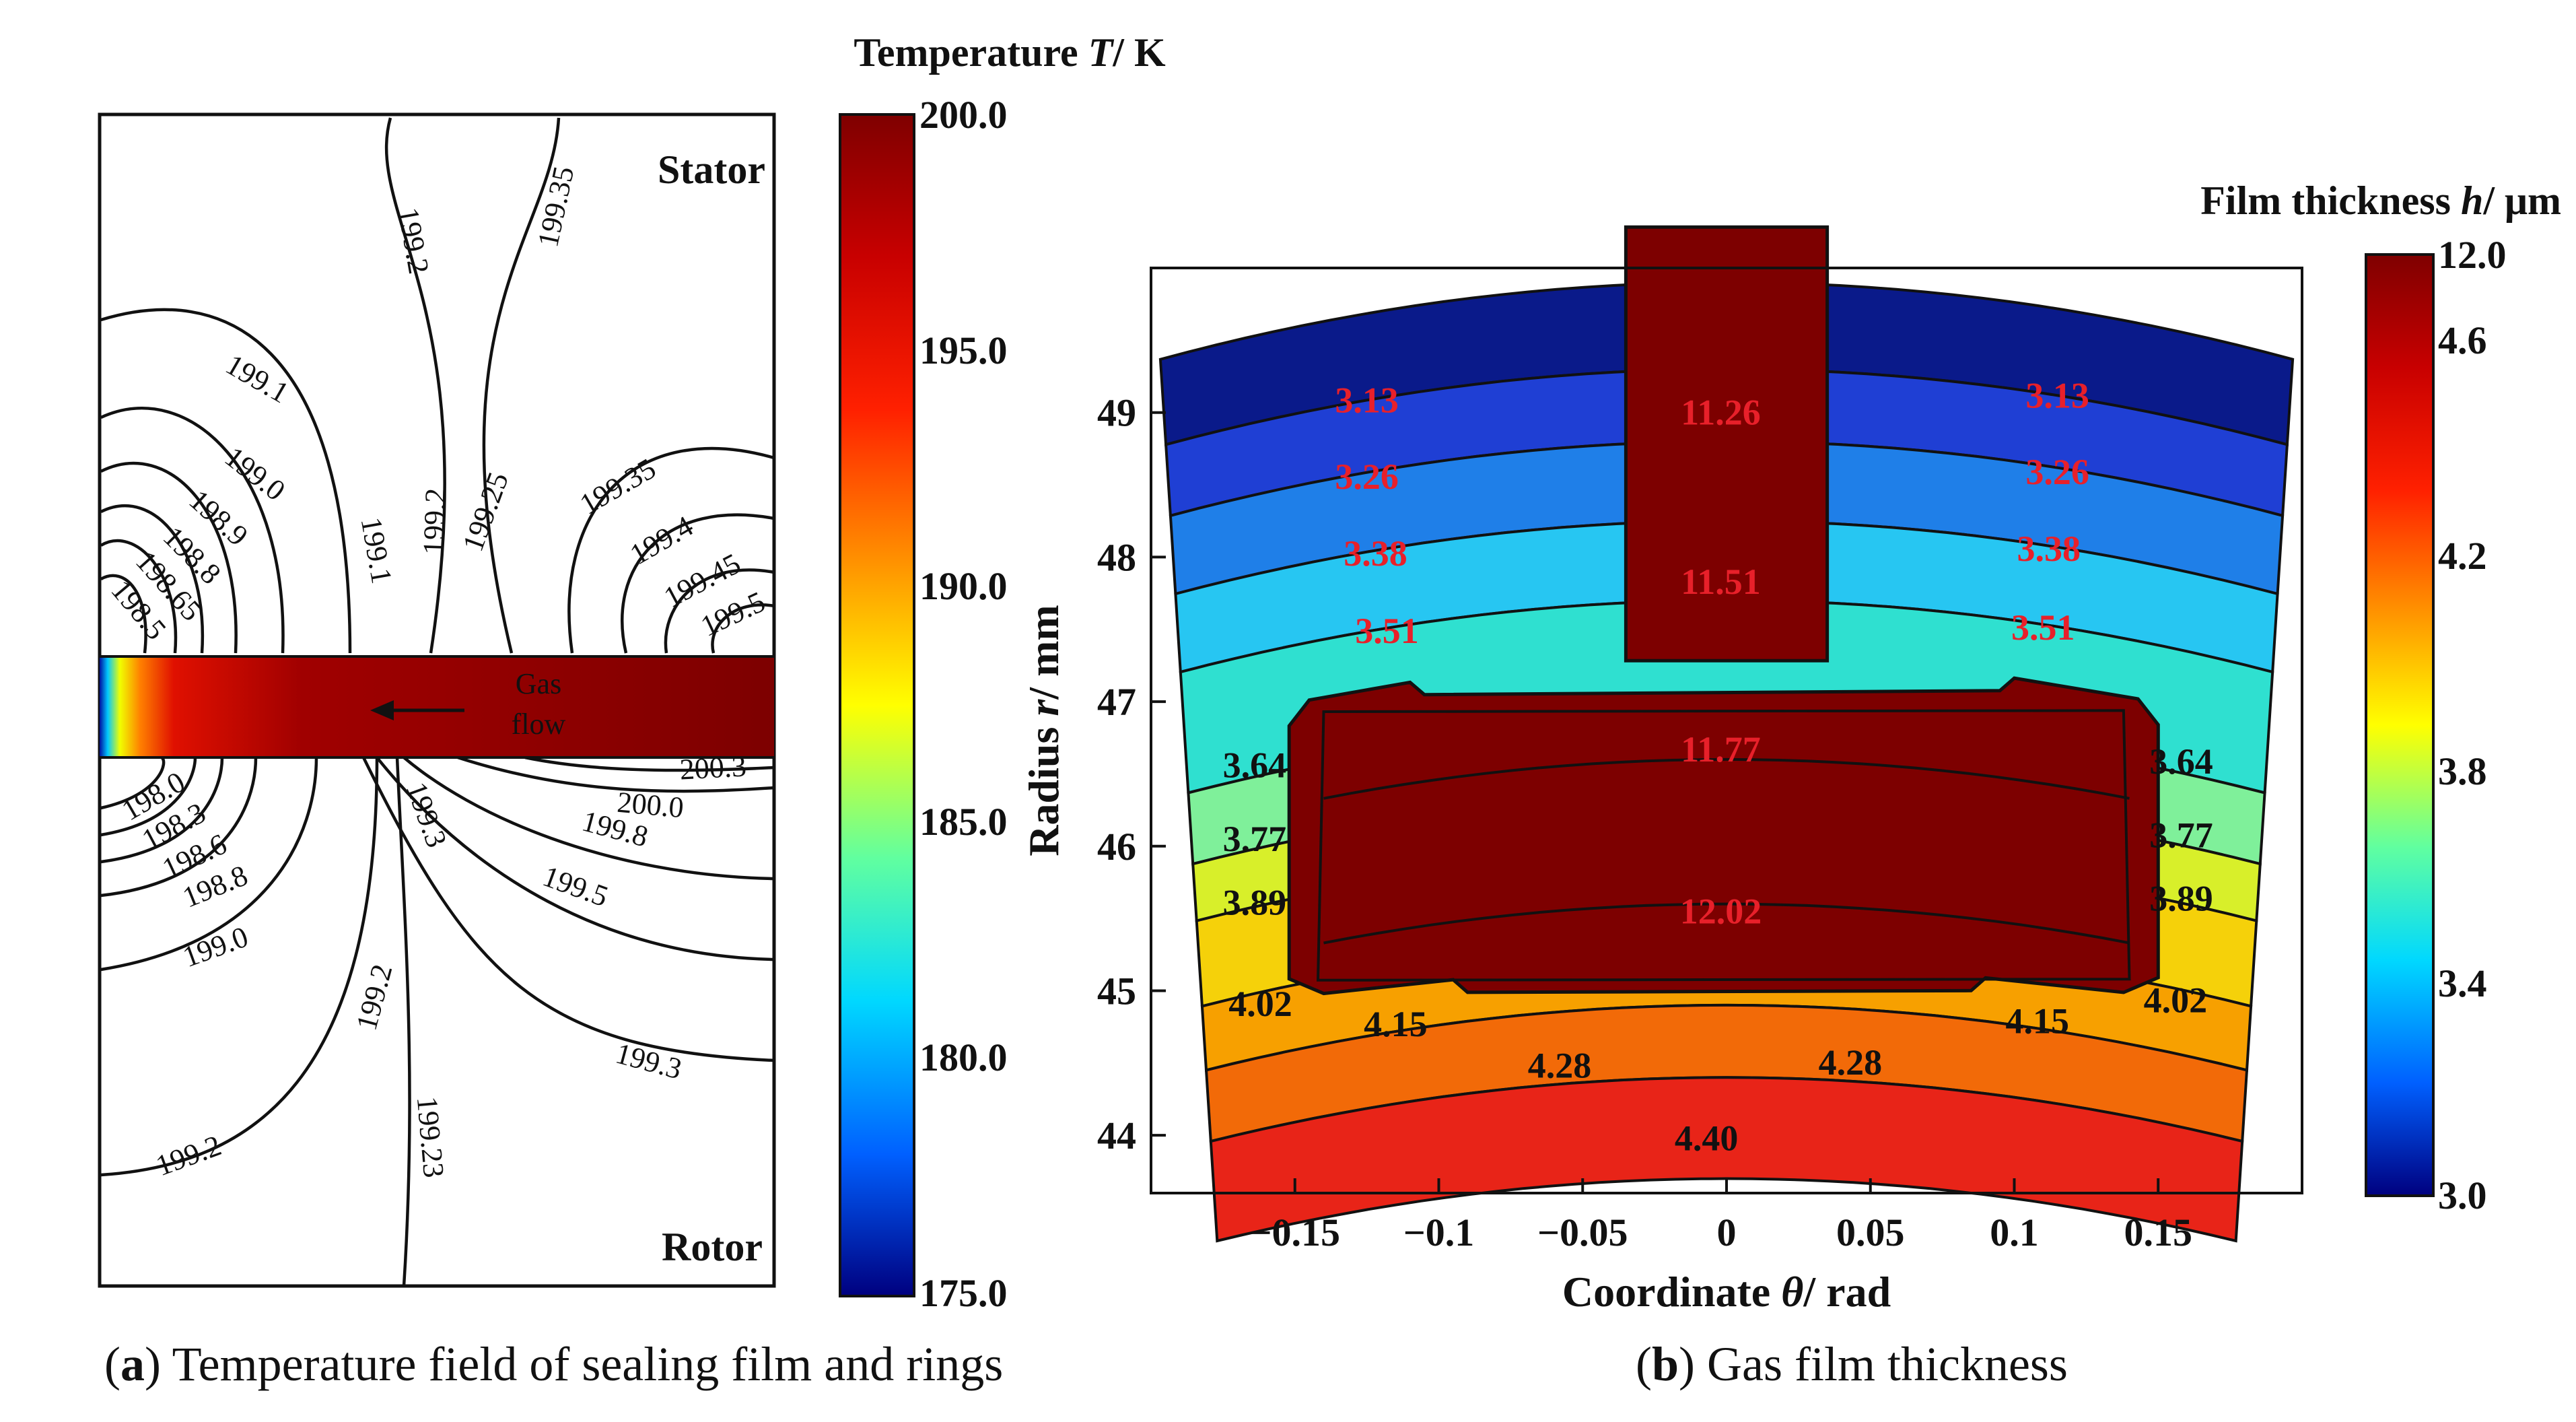  What do you see at coordinates (712, 1247) in the screenshot?
I see `rotor-label: Rotor` at bounding box center [712, 1247].